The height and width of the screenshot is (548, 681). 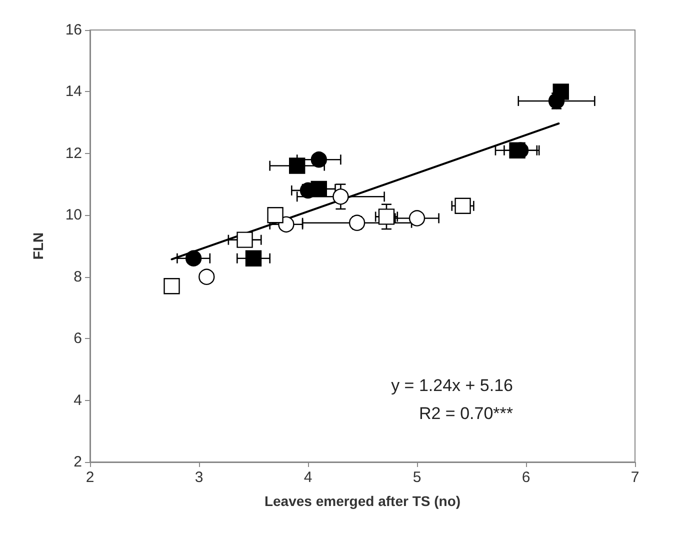 I want to click on y-tick-label: 10, so click(x=73, y=215).